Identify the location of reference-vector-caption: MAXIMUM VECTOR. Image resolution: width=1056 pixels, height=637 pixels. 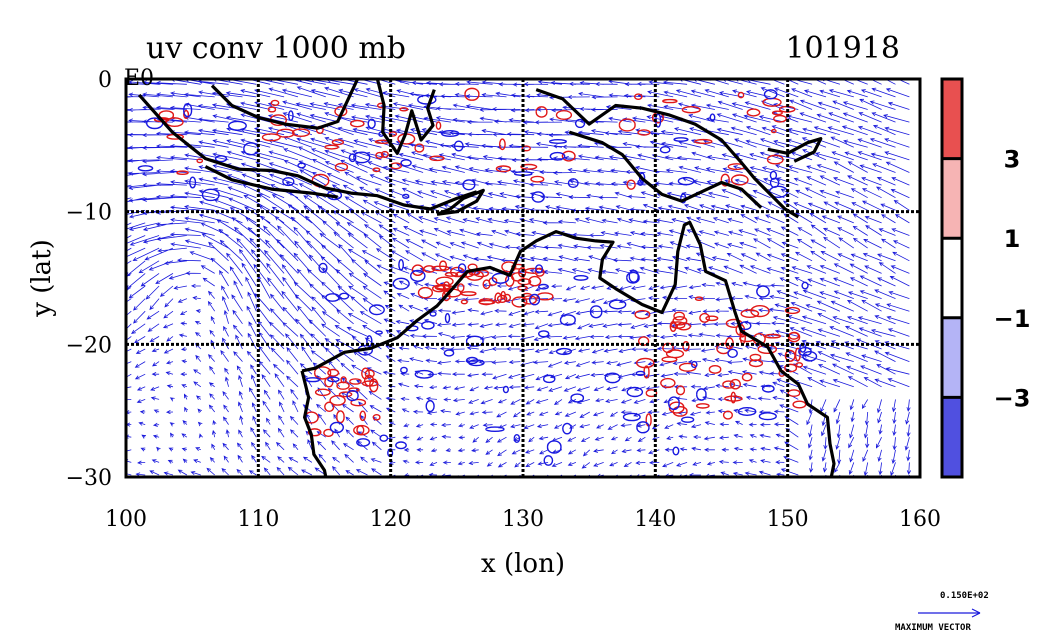
(933, 628).